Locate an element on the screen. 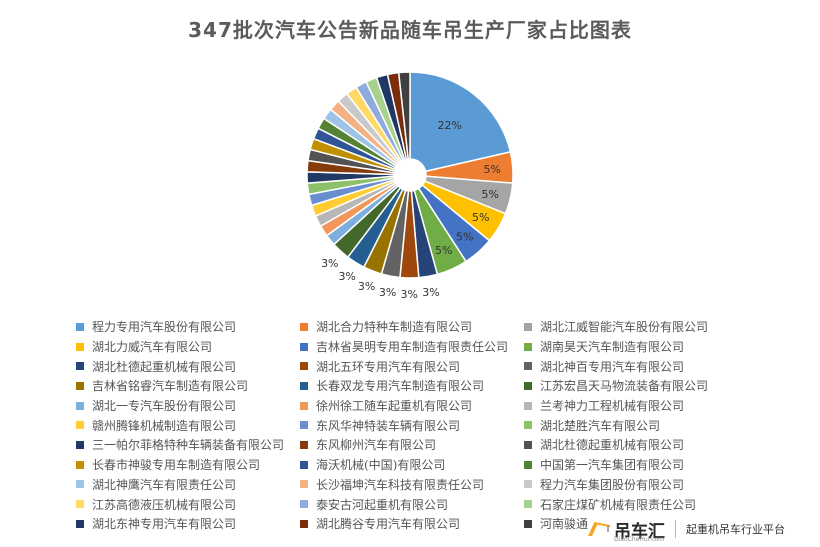  legend-label: 湖北东神专用汽车有限公司 is located at coordinates (164, 524).